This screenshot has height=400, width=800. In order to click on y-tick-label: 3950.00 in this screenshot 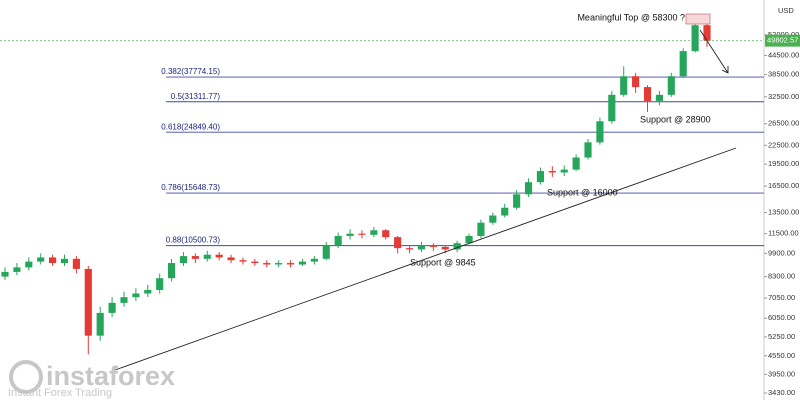, I will do `click(781, 373)`.